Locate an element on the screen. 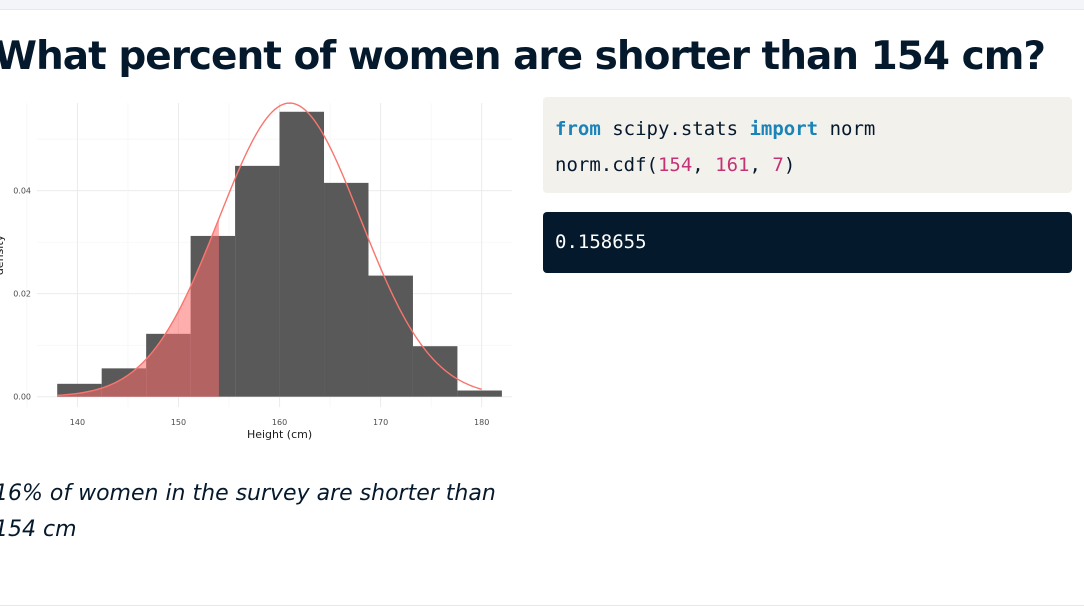  x-tick-label: 170 is located at coordinates (380, 422).